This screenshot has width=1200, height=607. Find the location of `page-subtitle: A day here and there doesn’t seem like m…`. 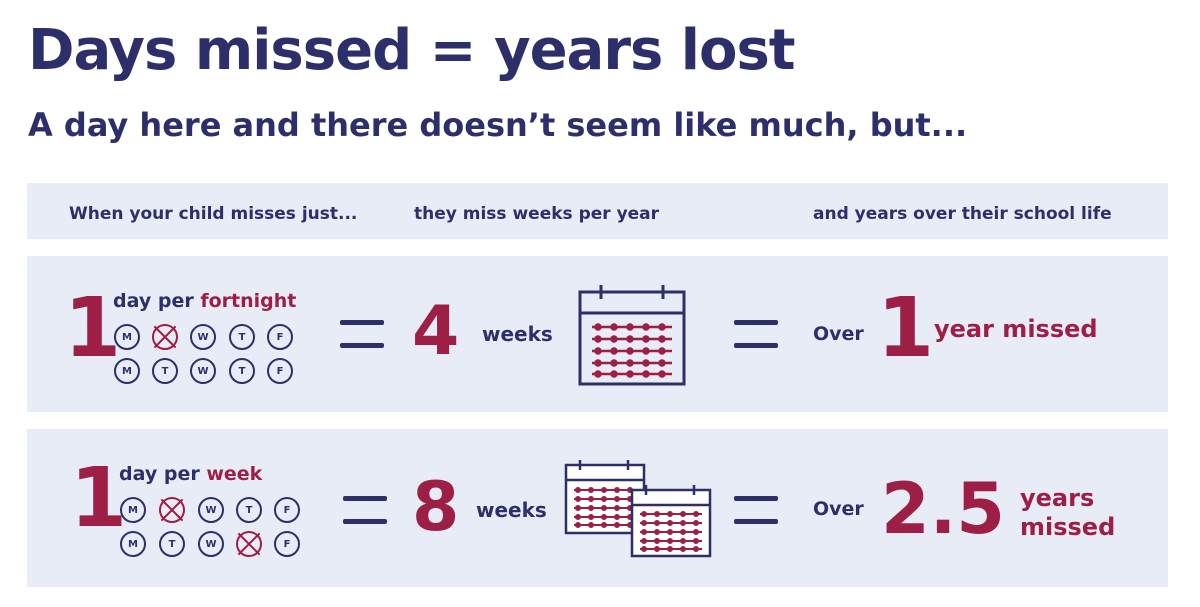

page-subtitle: A day here and there doesn’t seem like m… is located at coordinates (498, 125).